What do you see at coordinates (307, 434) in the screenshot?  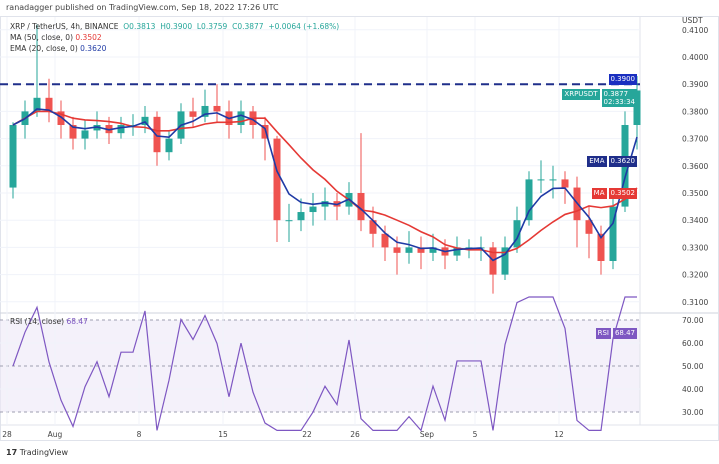 I see `time-tick-label: 22` at bounding box center [307, 434].